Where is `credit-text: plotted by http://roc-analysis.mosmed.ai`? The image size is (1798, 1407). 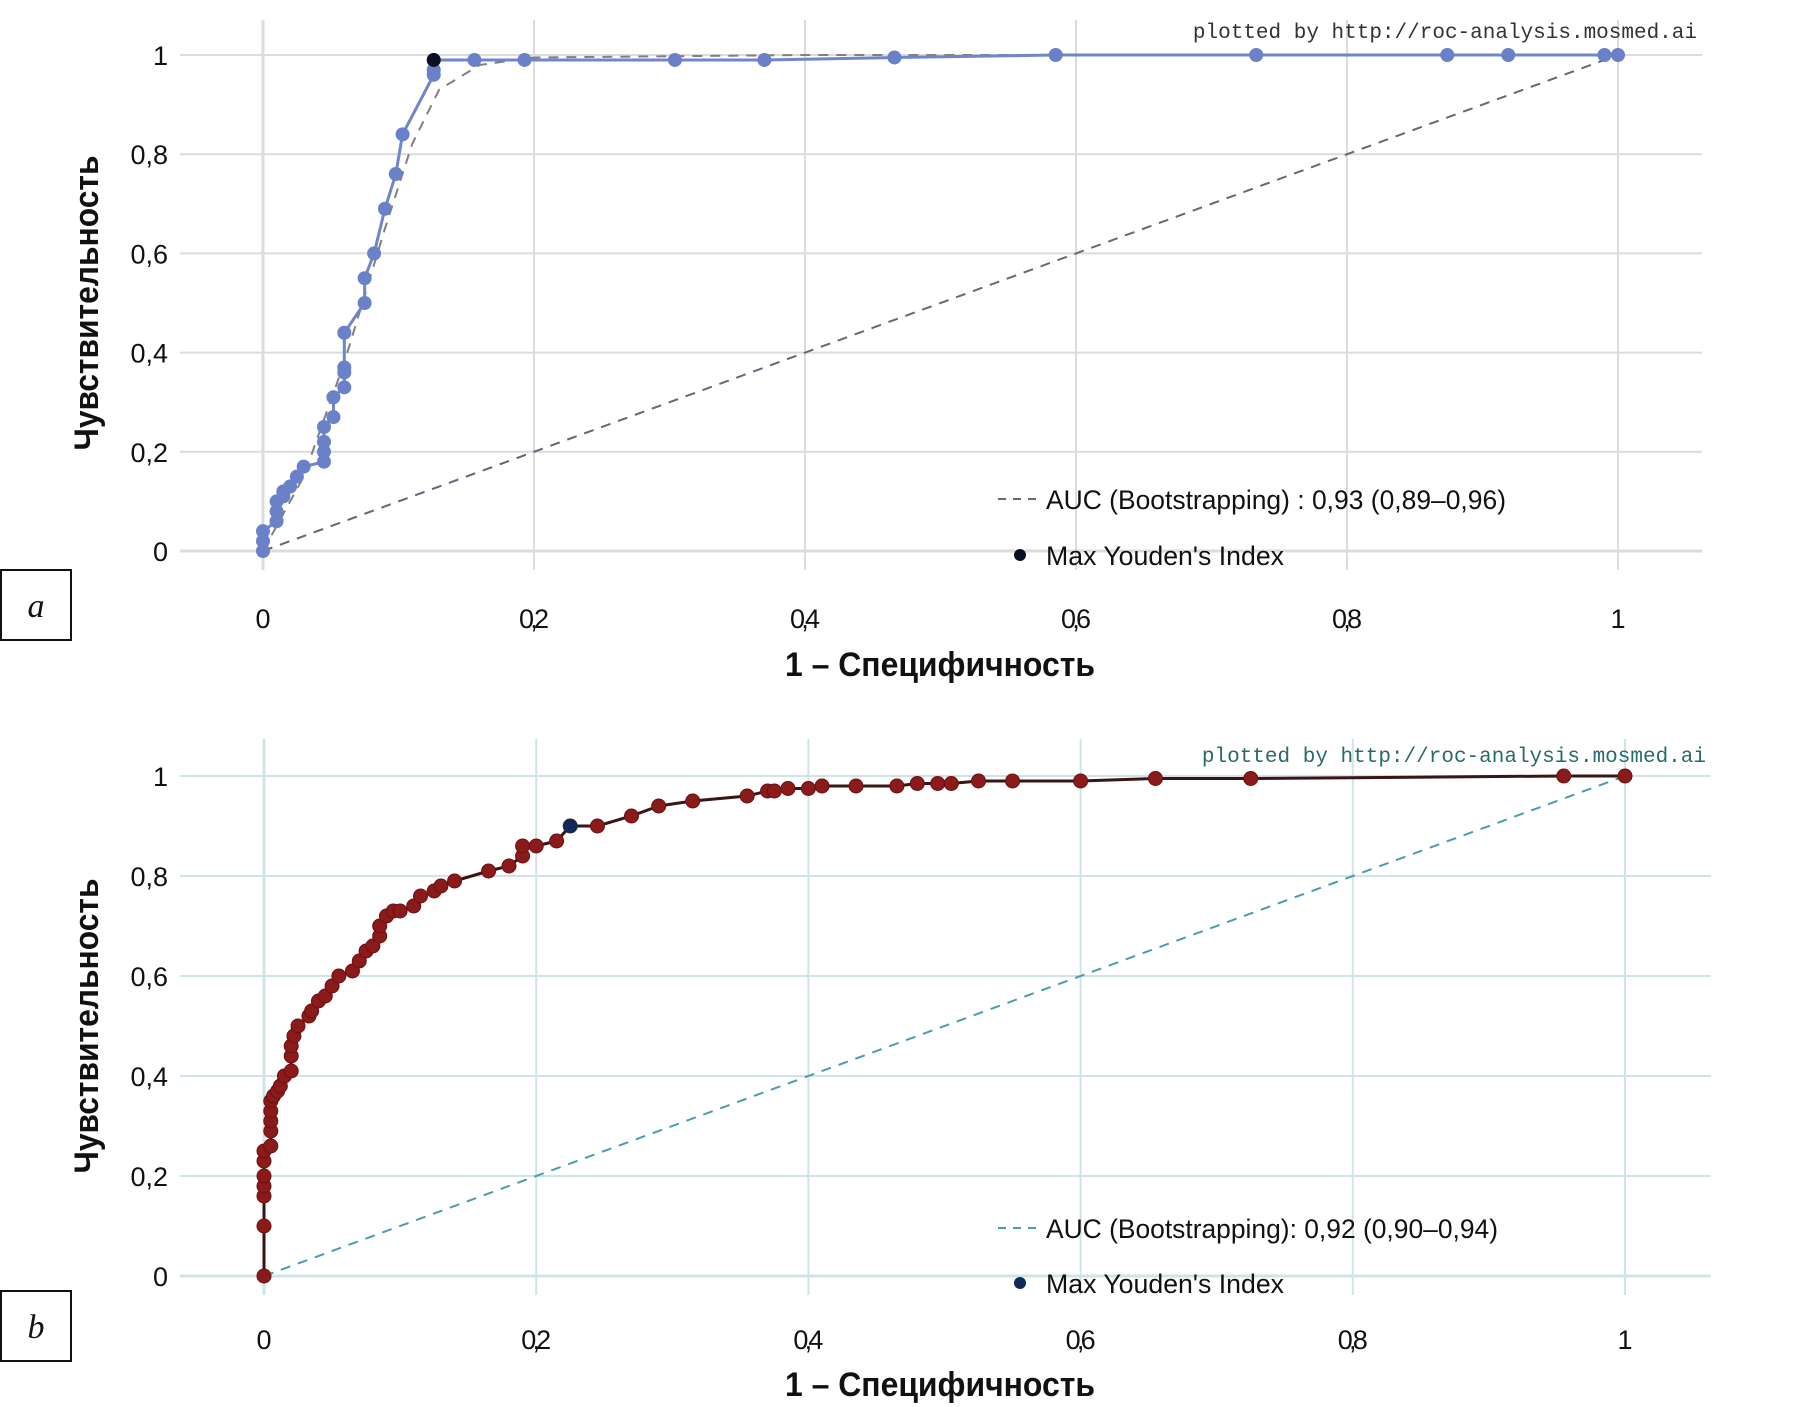 credit-text: plotted by http://roc-analysis.mosmed.ai is located at coordinates (1454, 757).